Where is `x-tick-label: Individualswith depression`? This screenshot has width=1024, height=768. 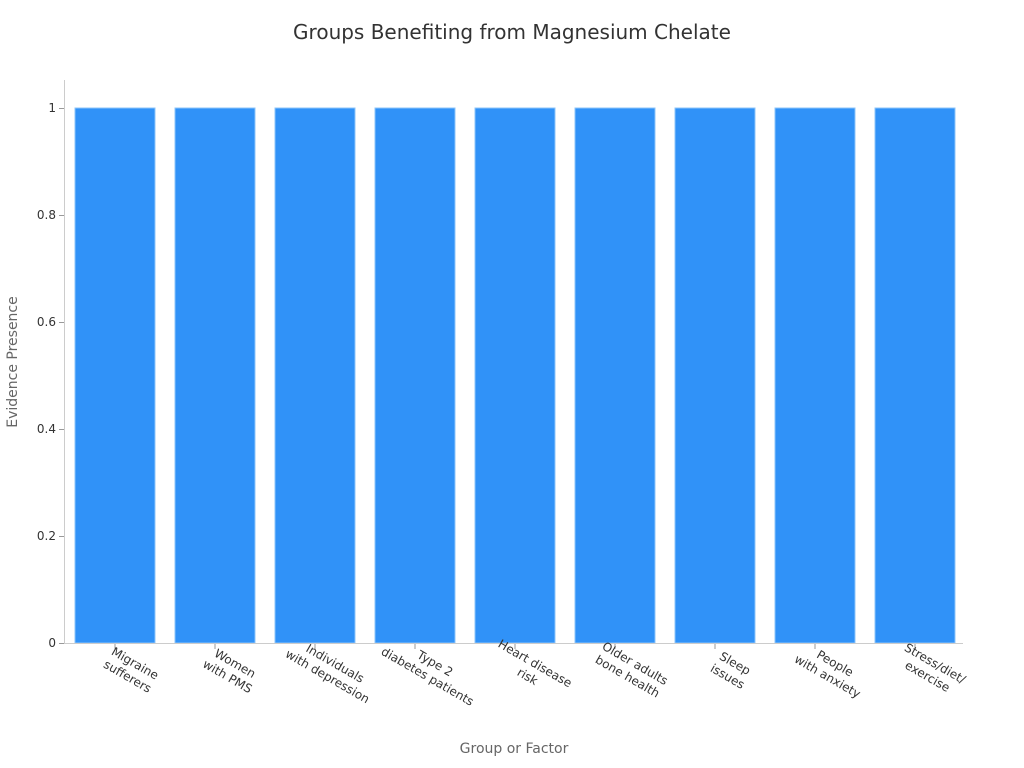
x-tick-label: Individualswith depression is located at coordinates (331, 670).